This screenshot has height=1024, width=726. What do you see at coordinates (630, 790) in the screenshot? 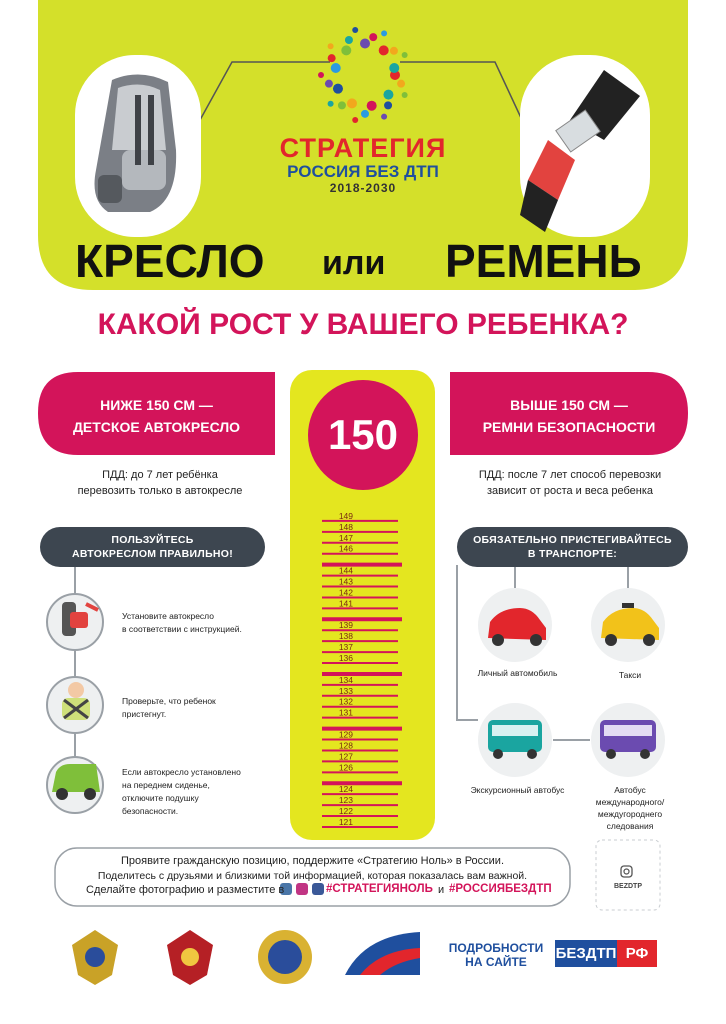
I see `vehicle-label: Автобус` at bounding box center [630, 790].